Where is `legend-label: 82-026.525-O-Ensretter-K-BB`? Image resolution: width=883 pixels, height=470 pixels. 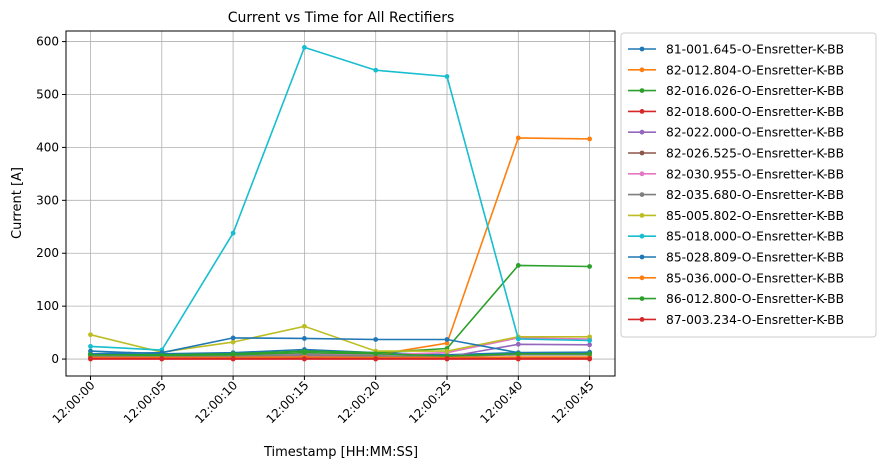
legend-label: 82-026.525-O-Ensretter-K-BB is located at coordinates (755, 154).